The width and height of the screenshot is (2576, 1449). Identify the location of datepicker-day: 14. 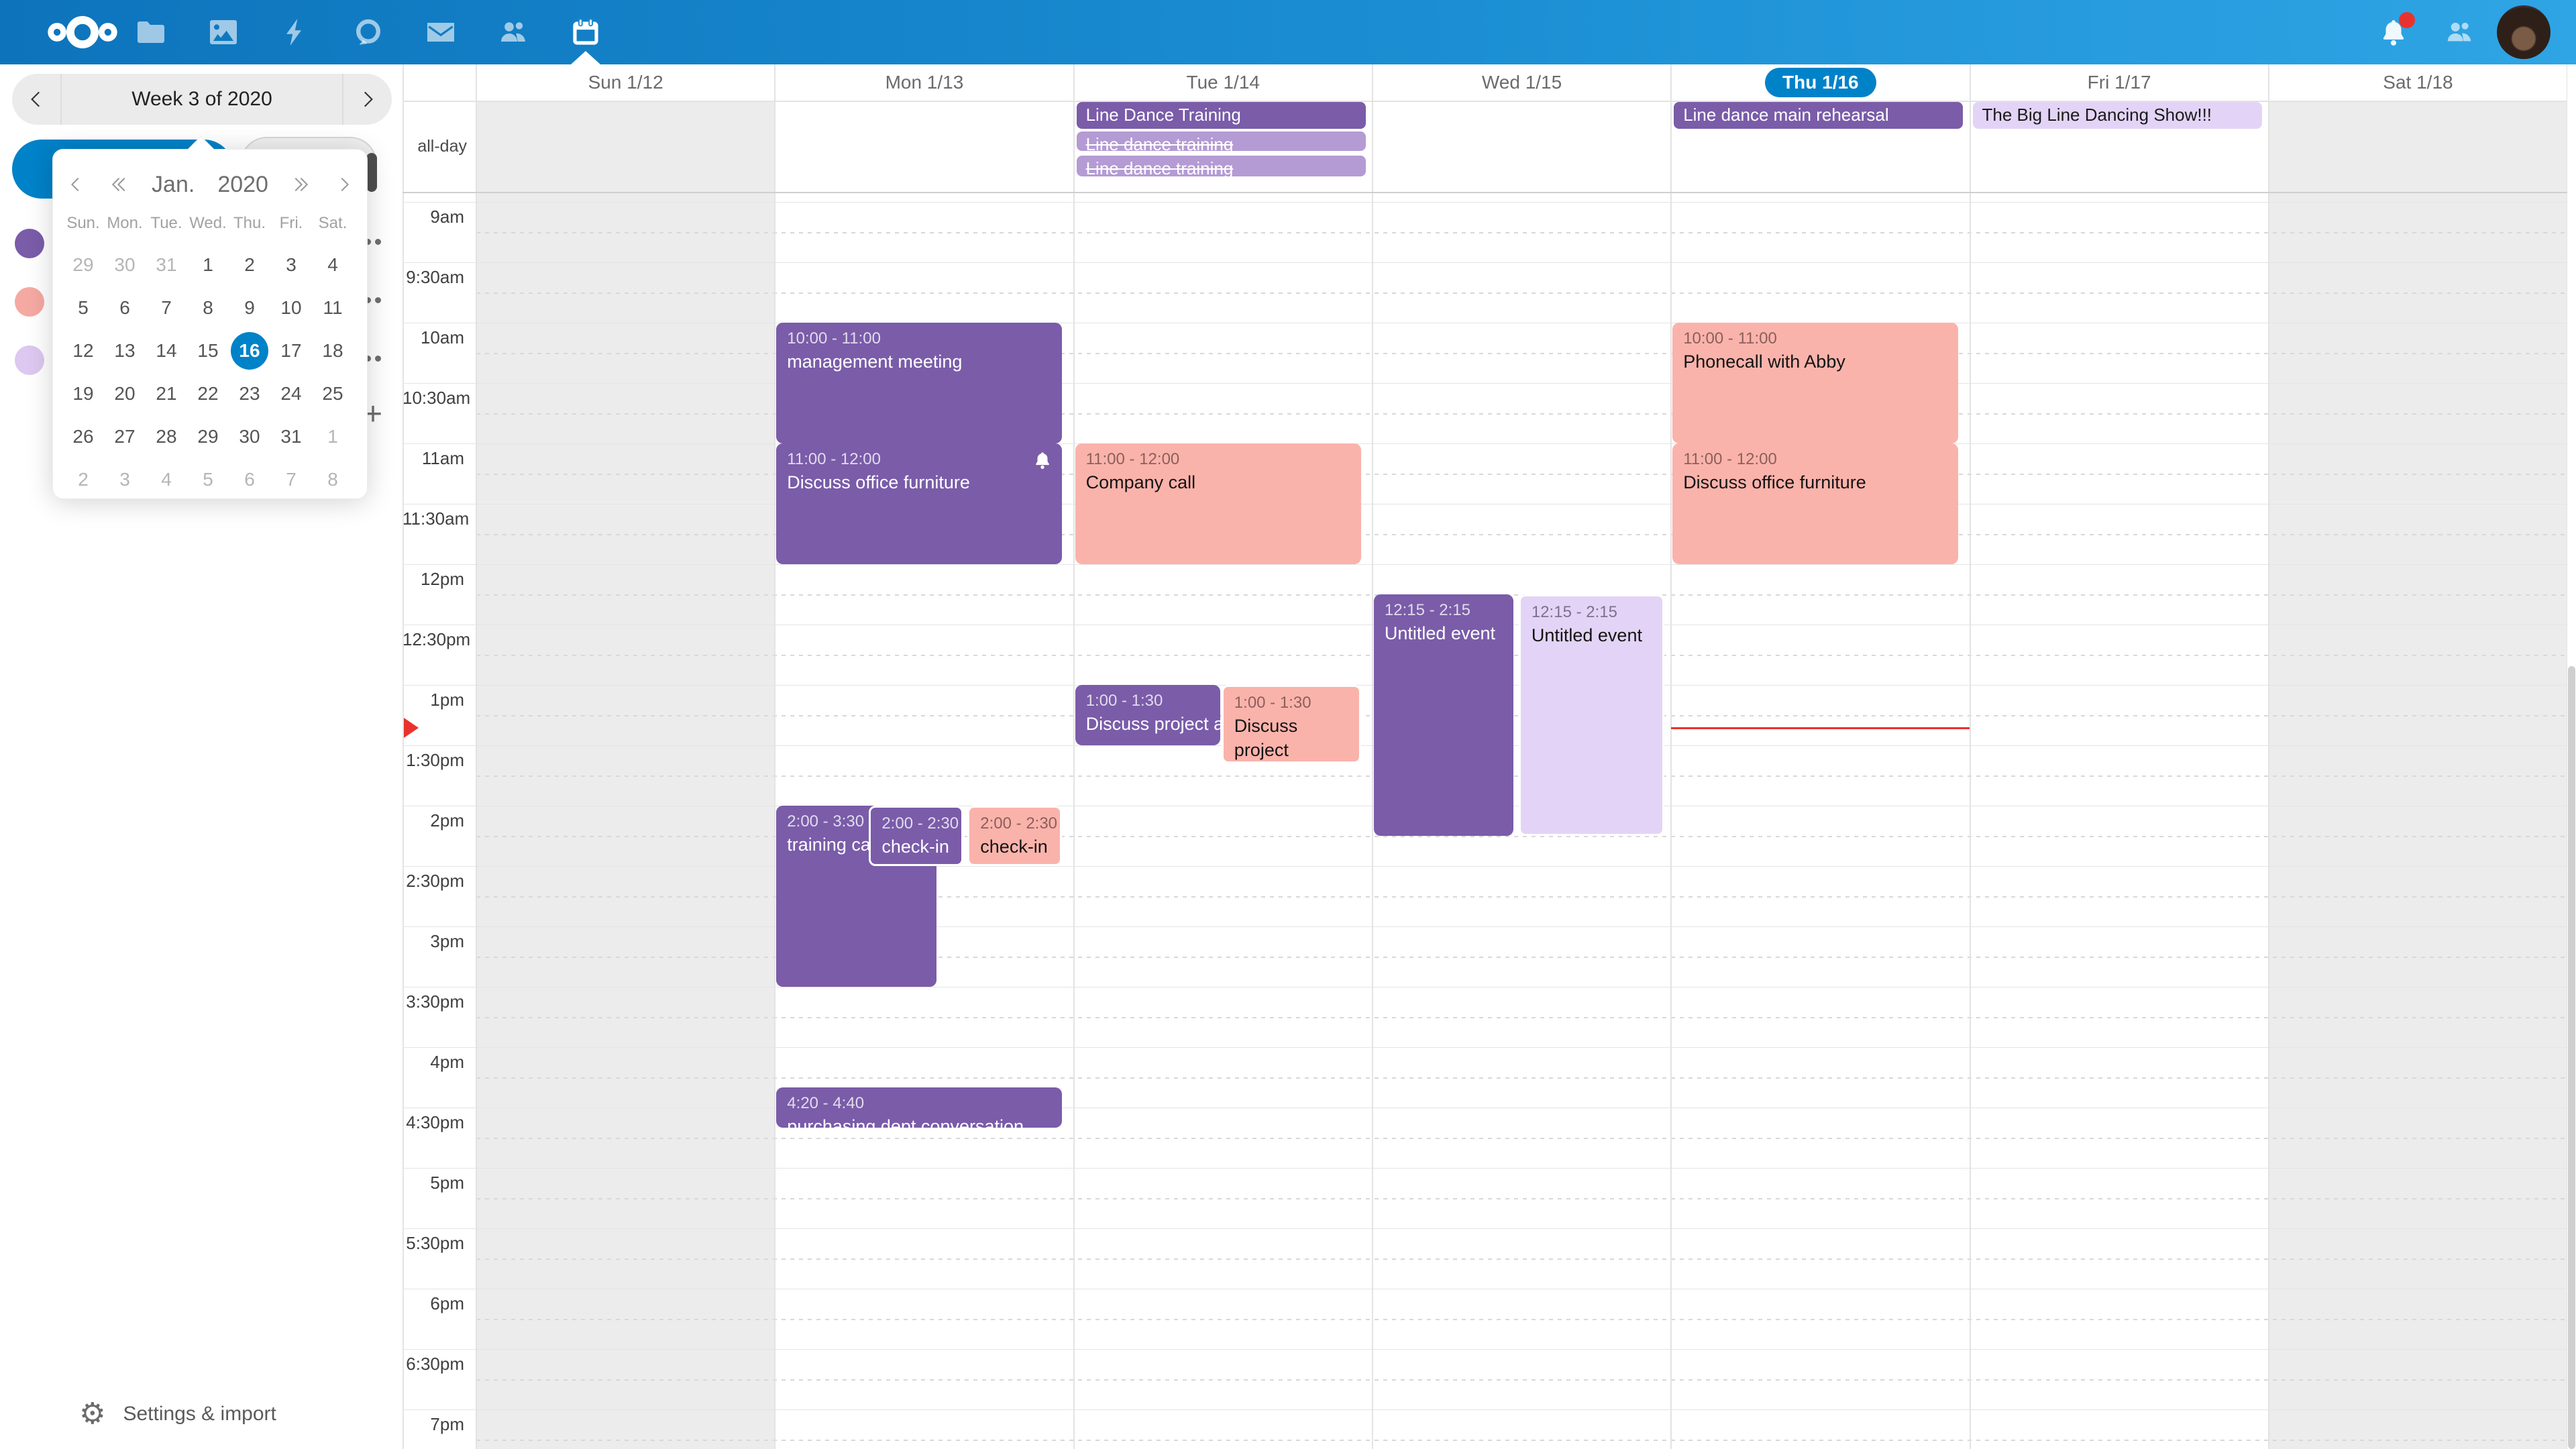
(166, 350).